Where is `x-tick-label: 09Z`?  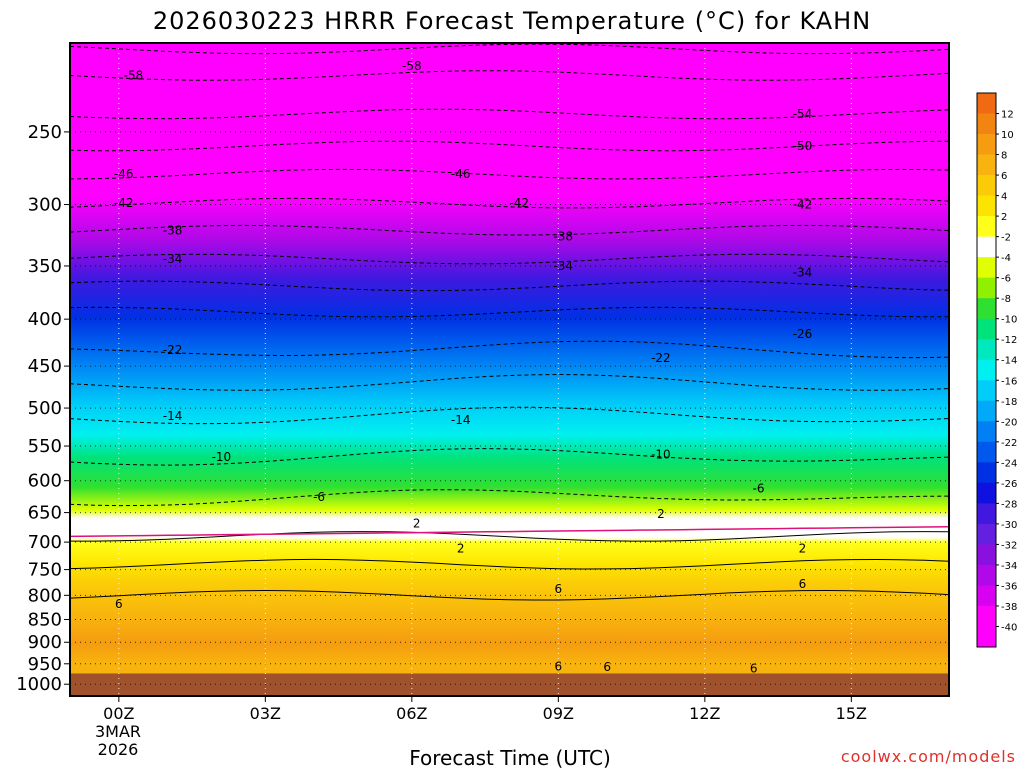
x-tick-label: 09Z is located at coordinates (558, 713).